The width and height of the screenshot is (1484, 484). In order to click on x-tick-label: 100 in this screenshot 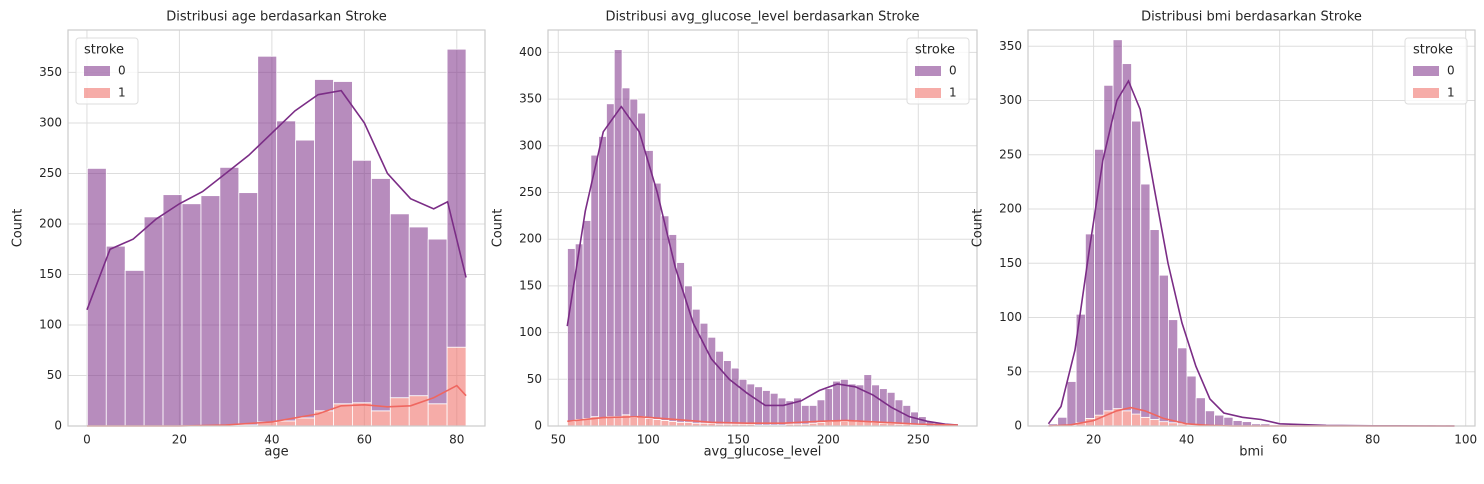, I will do `click(648, 440)`.